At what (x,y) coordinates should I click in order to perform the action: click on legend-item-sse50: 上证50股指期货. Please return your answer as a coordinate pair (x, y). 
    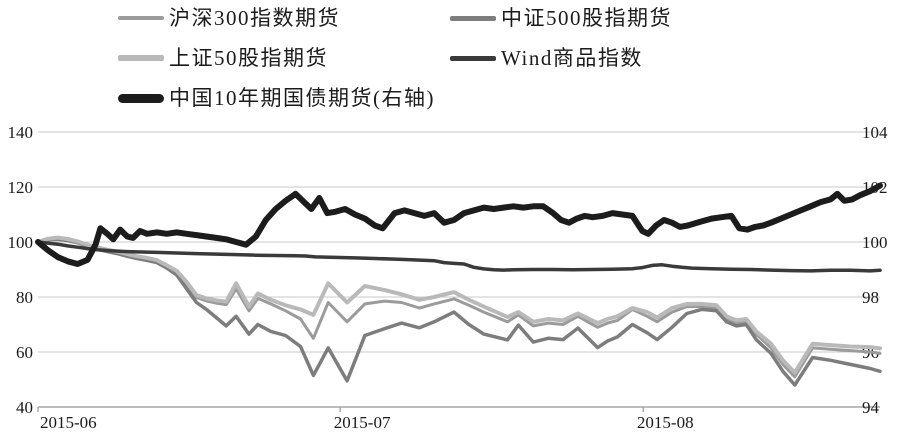
    Looking at the image, I should click on (223, 58).